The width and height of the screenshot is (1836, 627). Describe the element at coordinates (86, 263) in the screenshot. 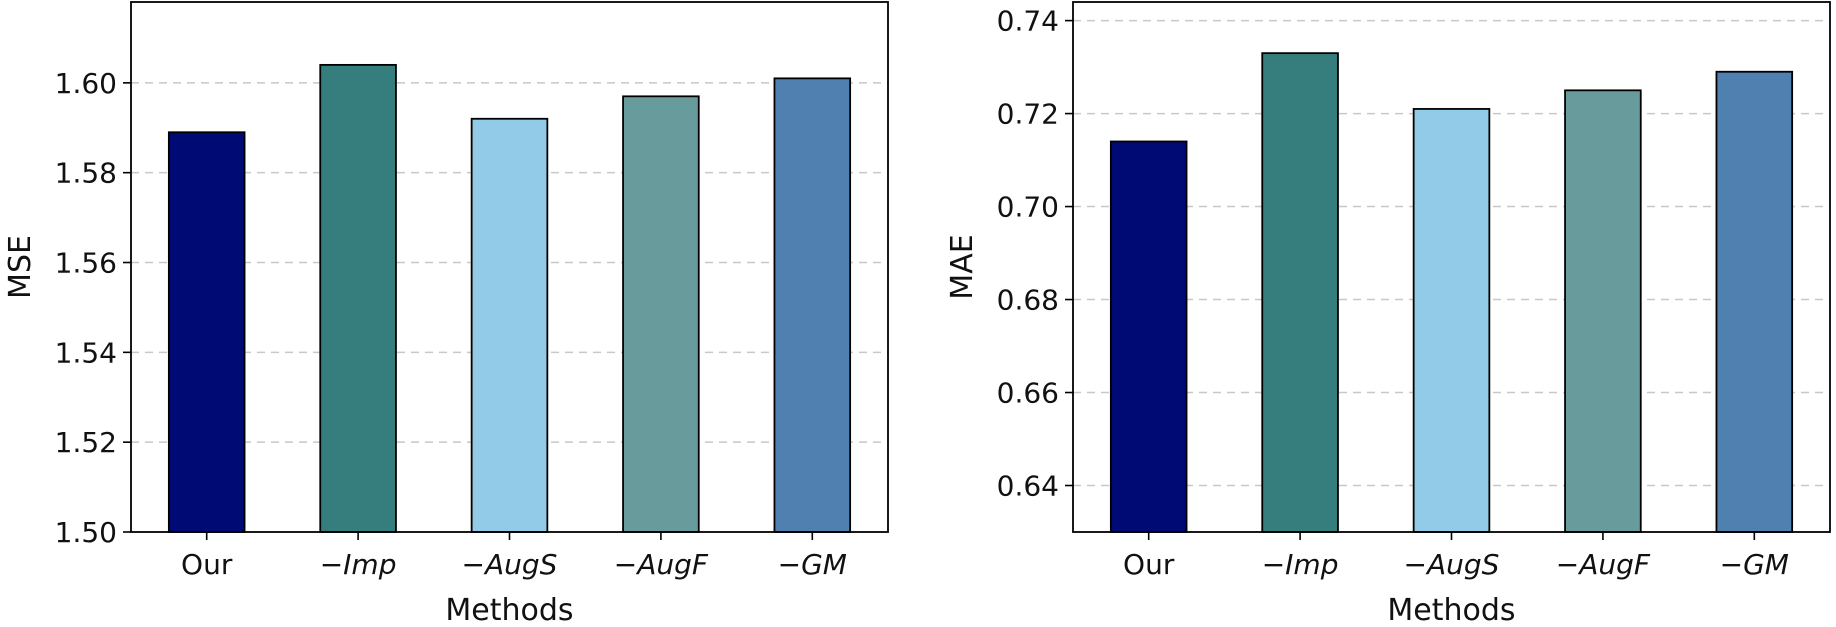

I see `y-tick-label: 1.56` at that location.